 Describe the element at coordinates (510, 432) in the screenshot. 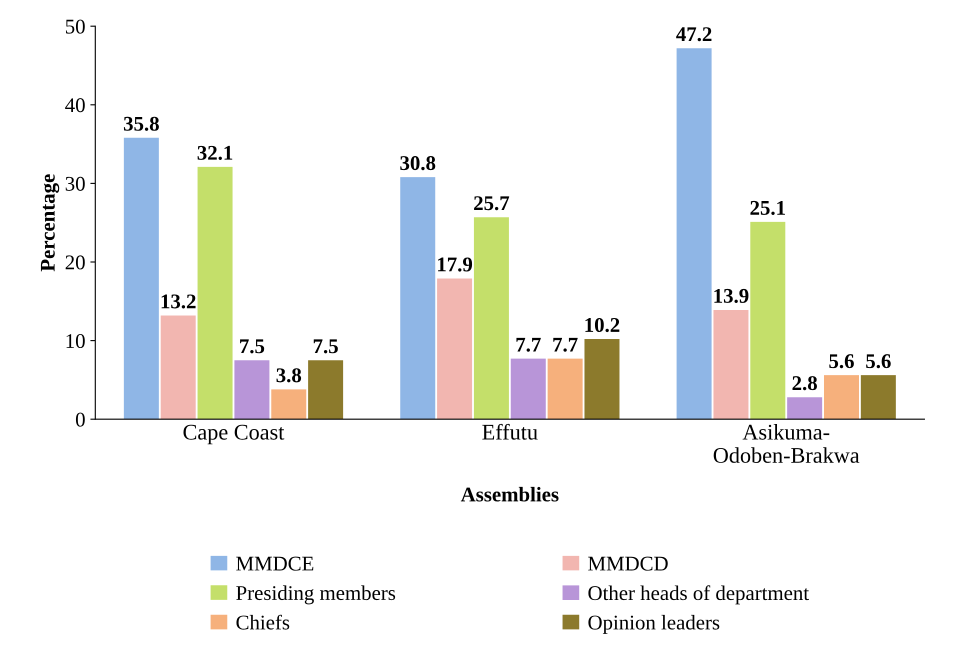

I see `x-tick-label: Effutu` at that location.